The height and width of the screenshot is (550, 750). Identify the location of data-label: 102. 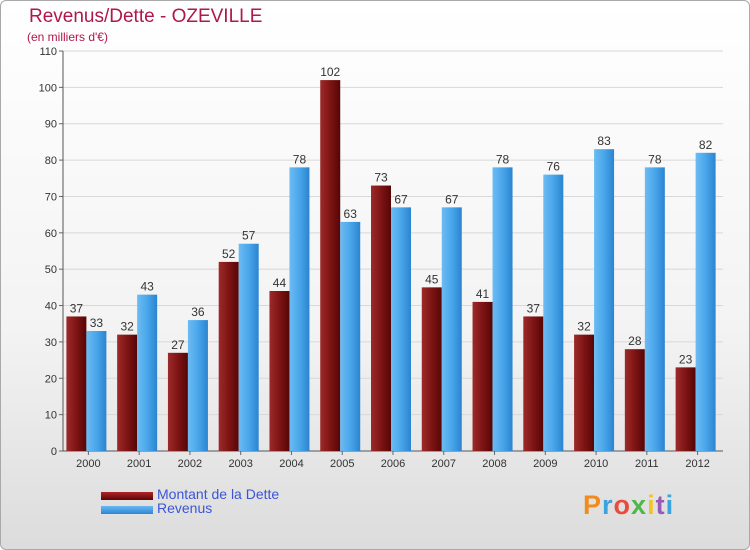
(330, 72).